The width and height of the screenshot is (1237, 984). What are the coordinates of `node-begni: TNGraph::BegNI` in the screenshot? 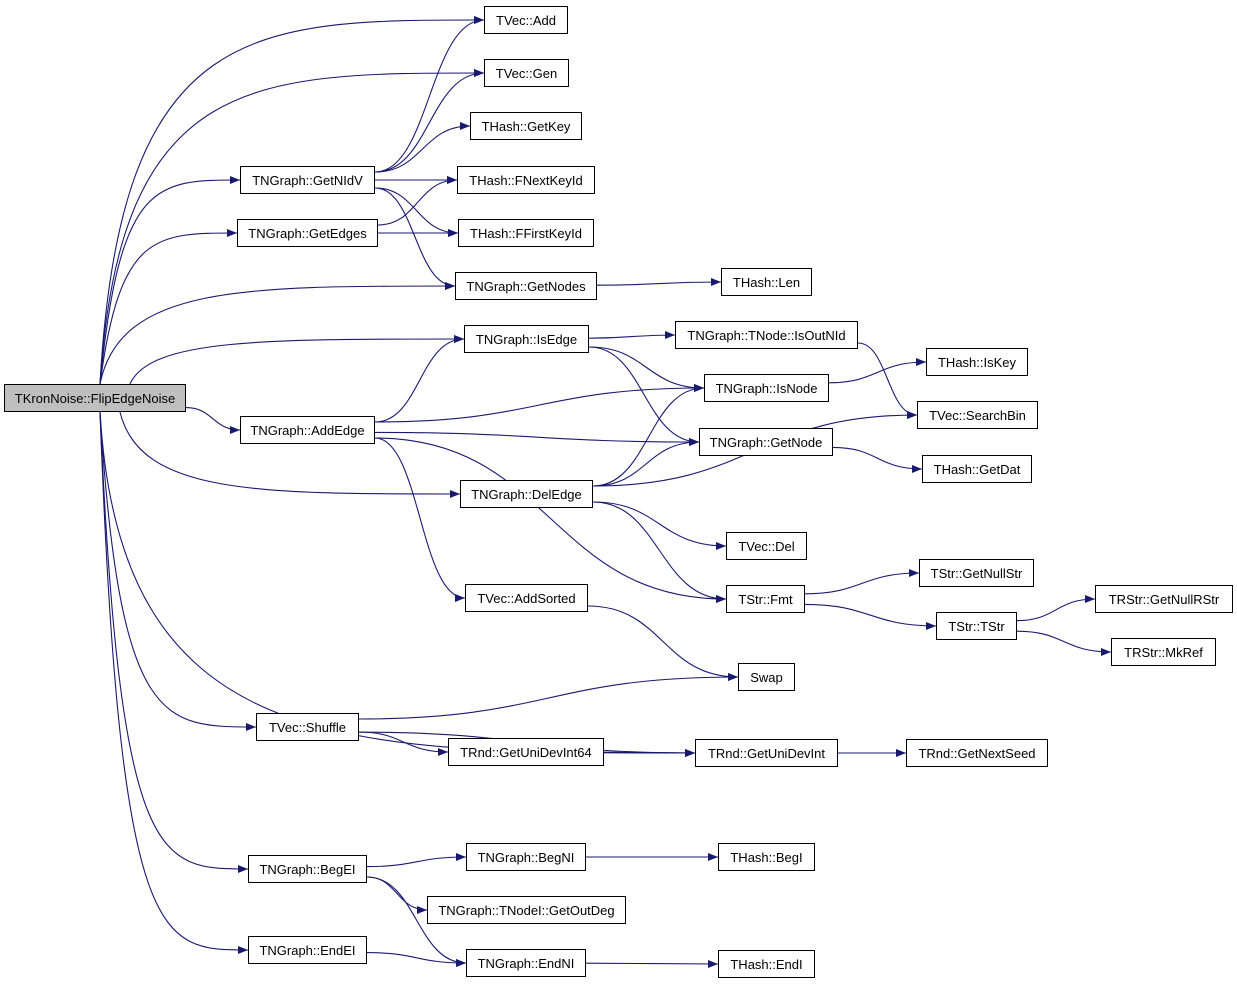 It's located at (526, 857).